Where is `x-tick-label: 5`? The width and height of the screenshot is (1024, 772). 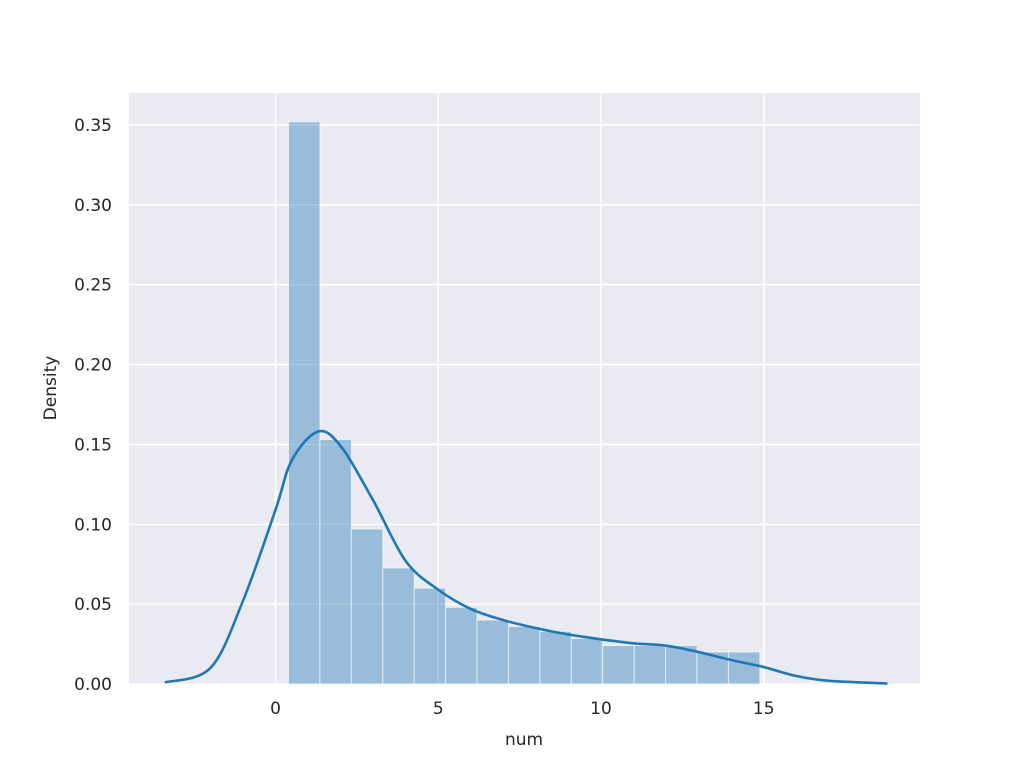 x-tick-label: 5 is located at coordinates (438, 709).